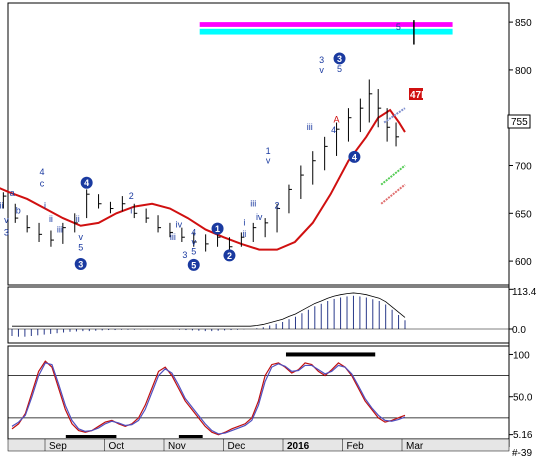  I want to click on price-tick-label: 650, so click(523, 214).